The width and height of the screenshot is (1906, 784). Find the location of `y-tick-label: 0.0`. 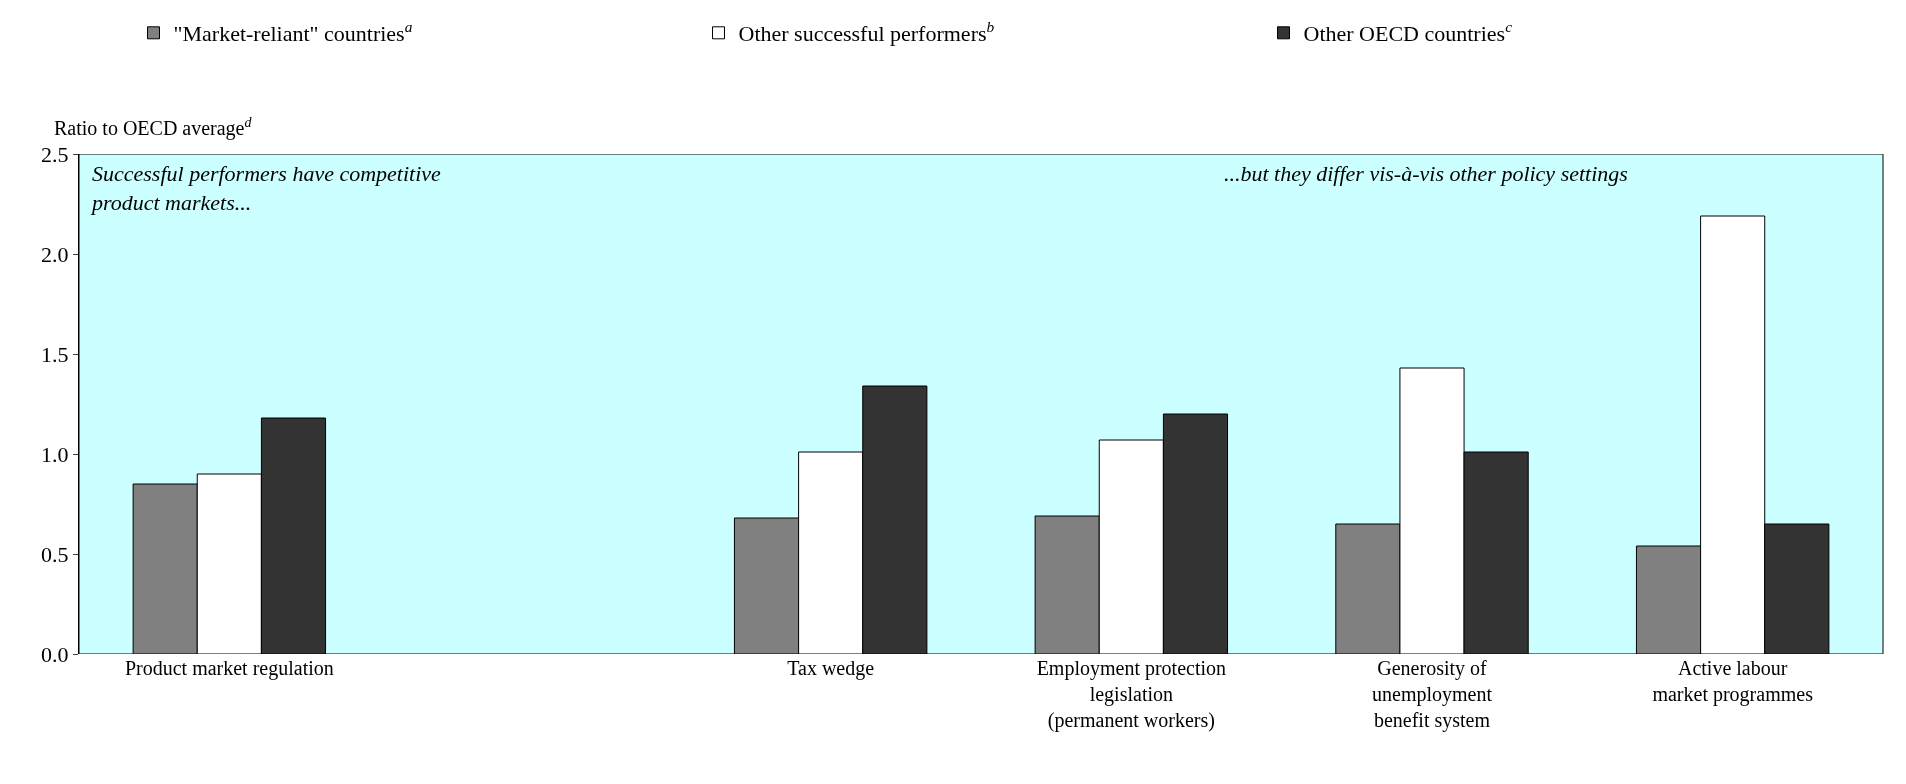

y-tick-label: 0.0 is located at coordinates (55, 654).